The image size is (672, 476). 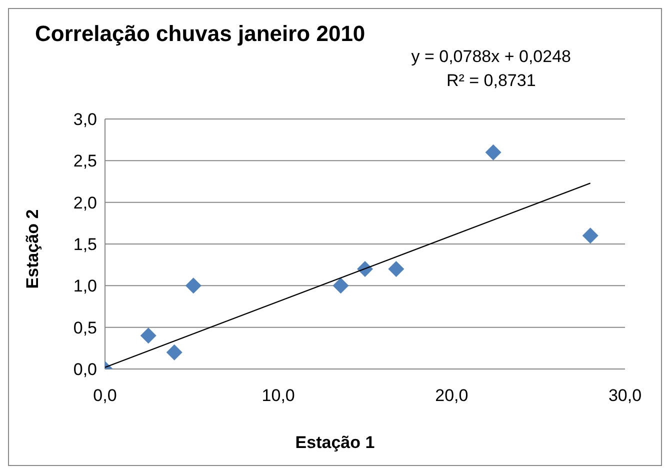 I want to click on text: R² = 0,8731, so click(x=491, y=81).